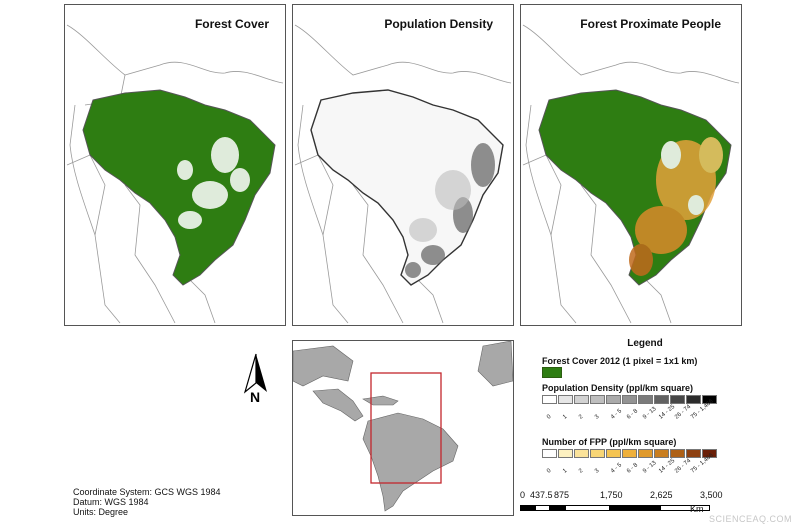 This screenshot has height=530, width=800. Describe the element at coordinates (231, 24) in the screenshot. I see `forest-cover-title: Forest Cover` at that location.